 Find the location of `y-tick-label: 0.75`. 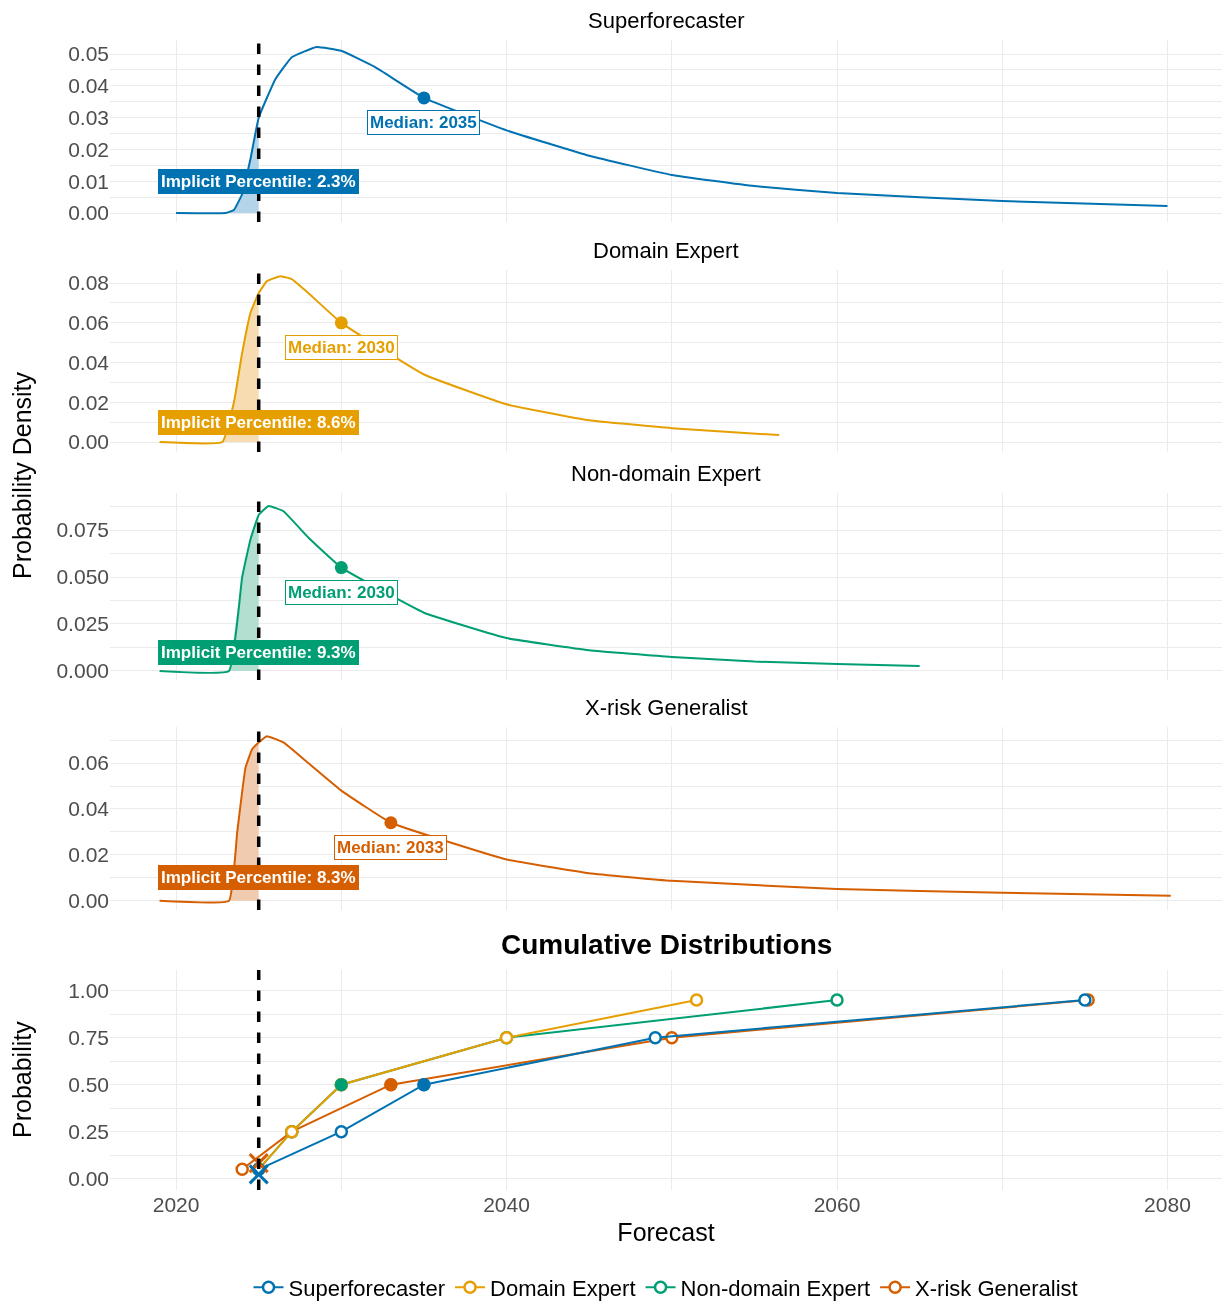

y-tick-label: 0.75 is located at coordinates (88, 1038).